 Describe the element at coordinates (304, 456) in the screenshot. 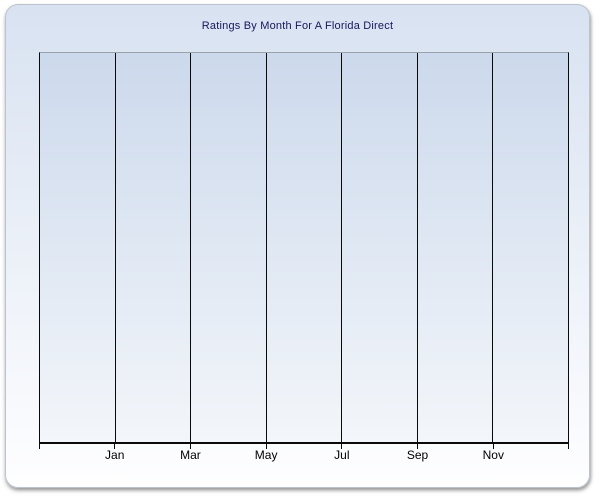

I see `x-axis-labels: Jan Mar May Jul Sep Nov` at that location.